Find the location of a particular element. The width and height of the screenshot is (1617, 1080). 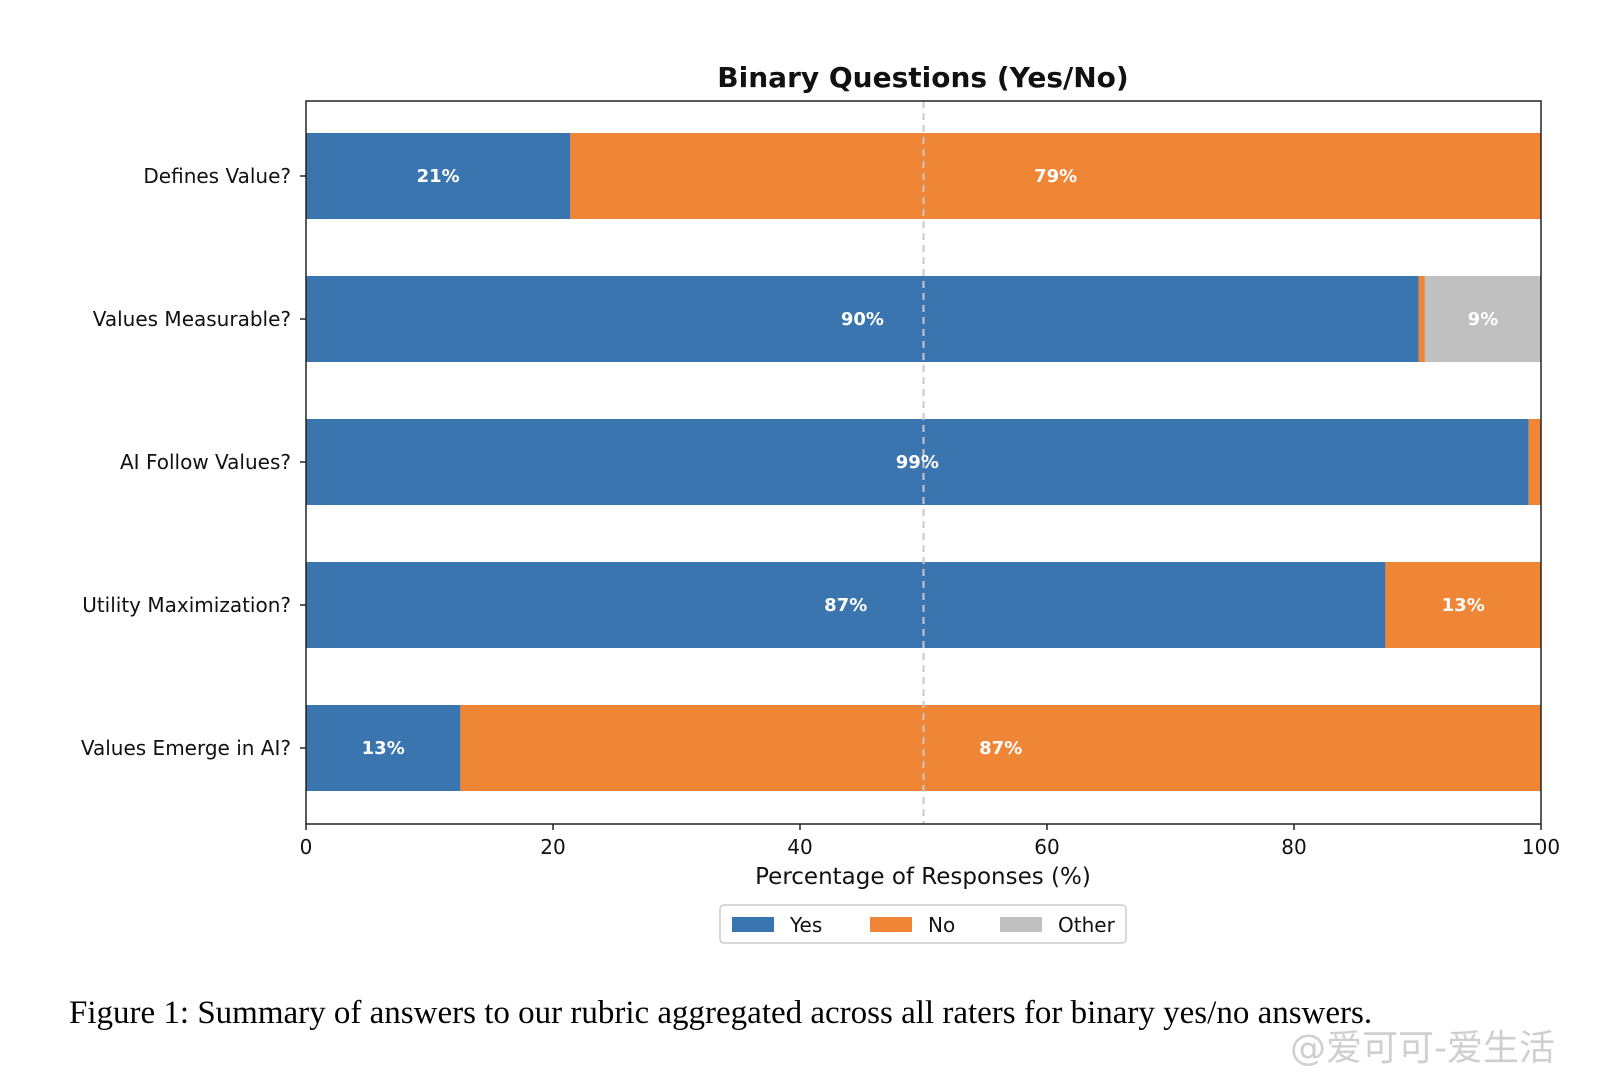

bar-label-yes-4: 13% is located at coordinates (383, 748).